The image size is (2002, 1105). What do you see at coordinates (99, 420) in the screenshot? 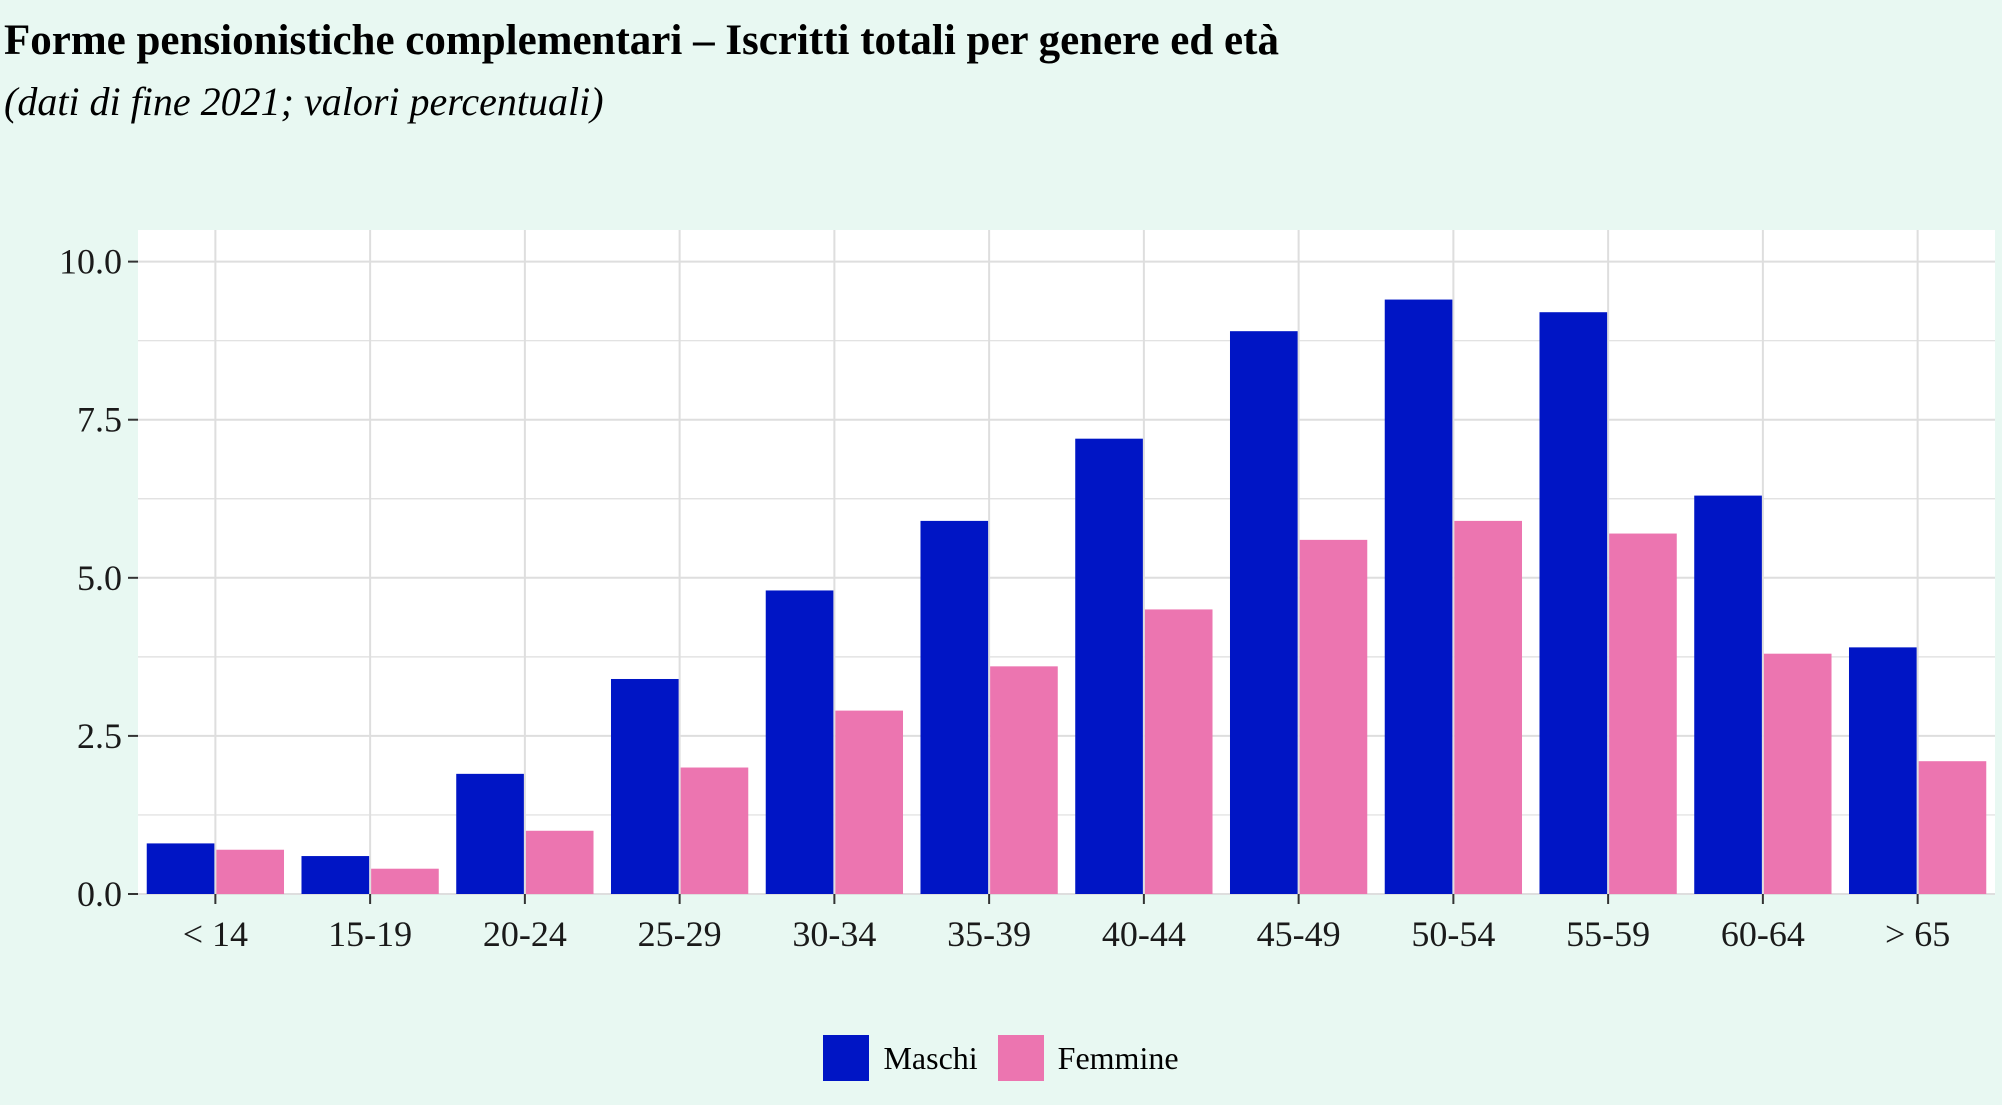
I see `y-tick-label: 7.5` at bounding box center [99, 420].